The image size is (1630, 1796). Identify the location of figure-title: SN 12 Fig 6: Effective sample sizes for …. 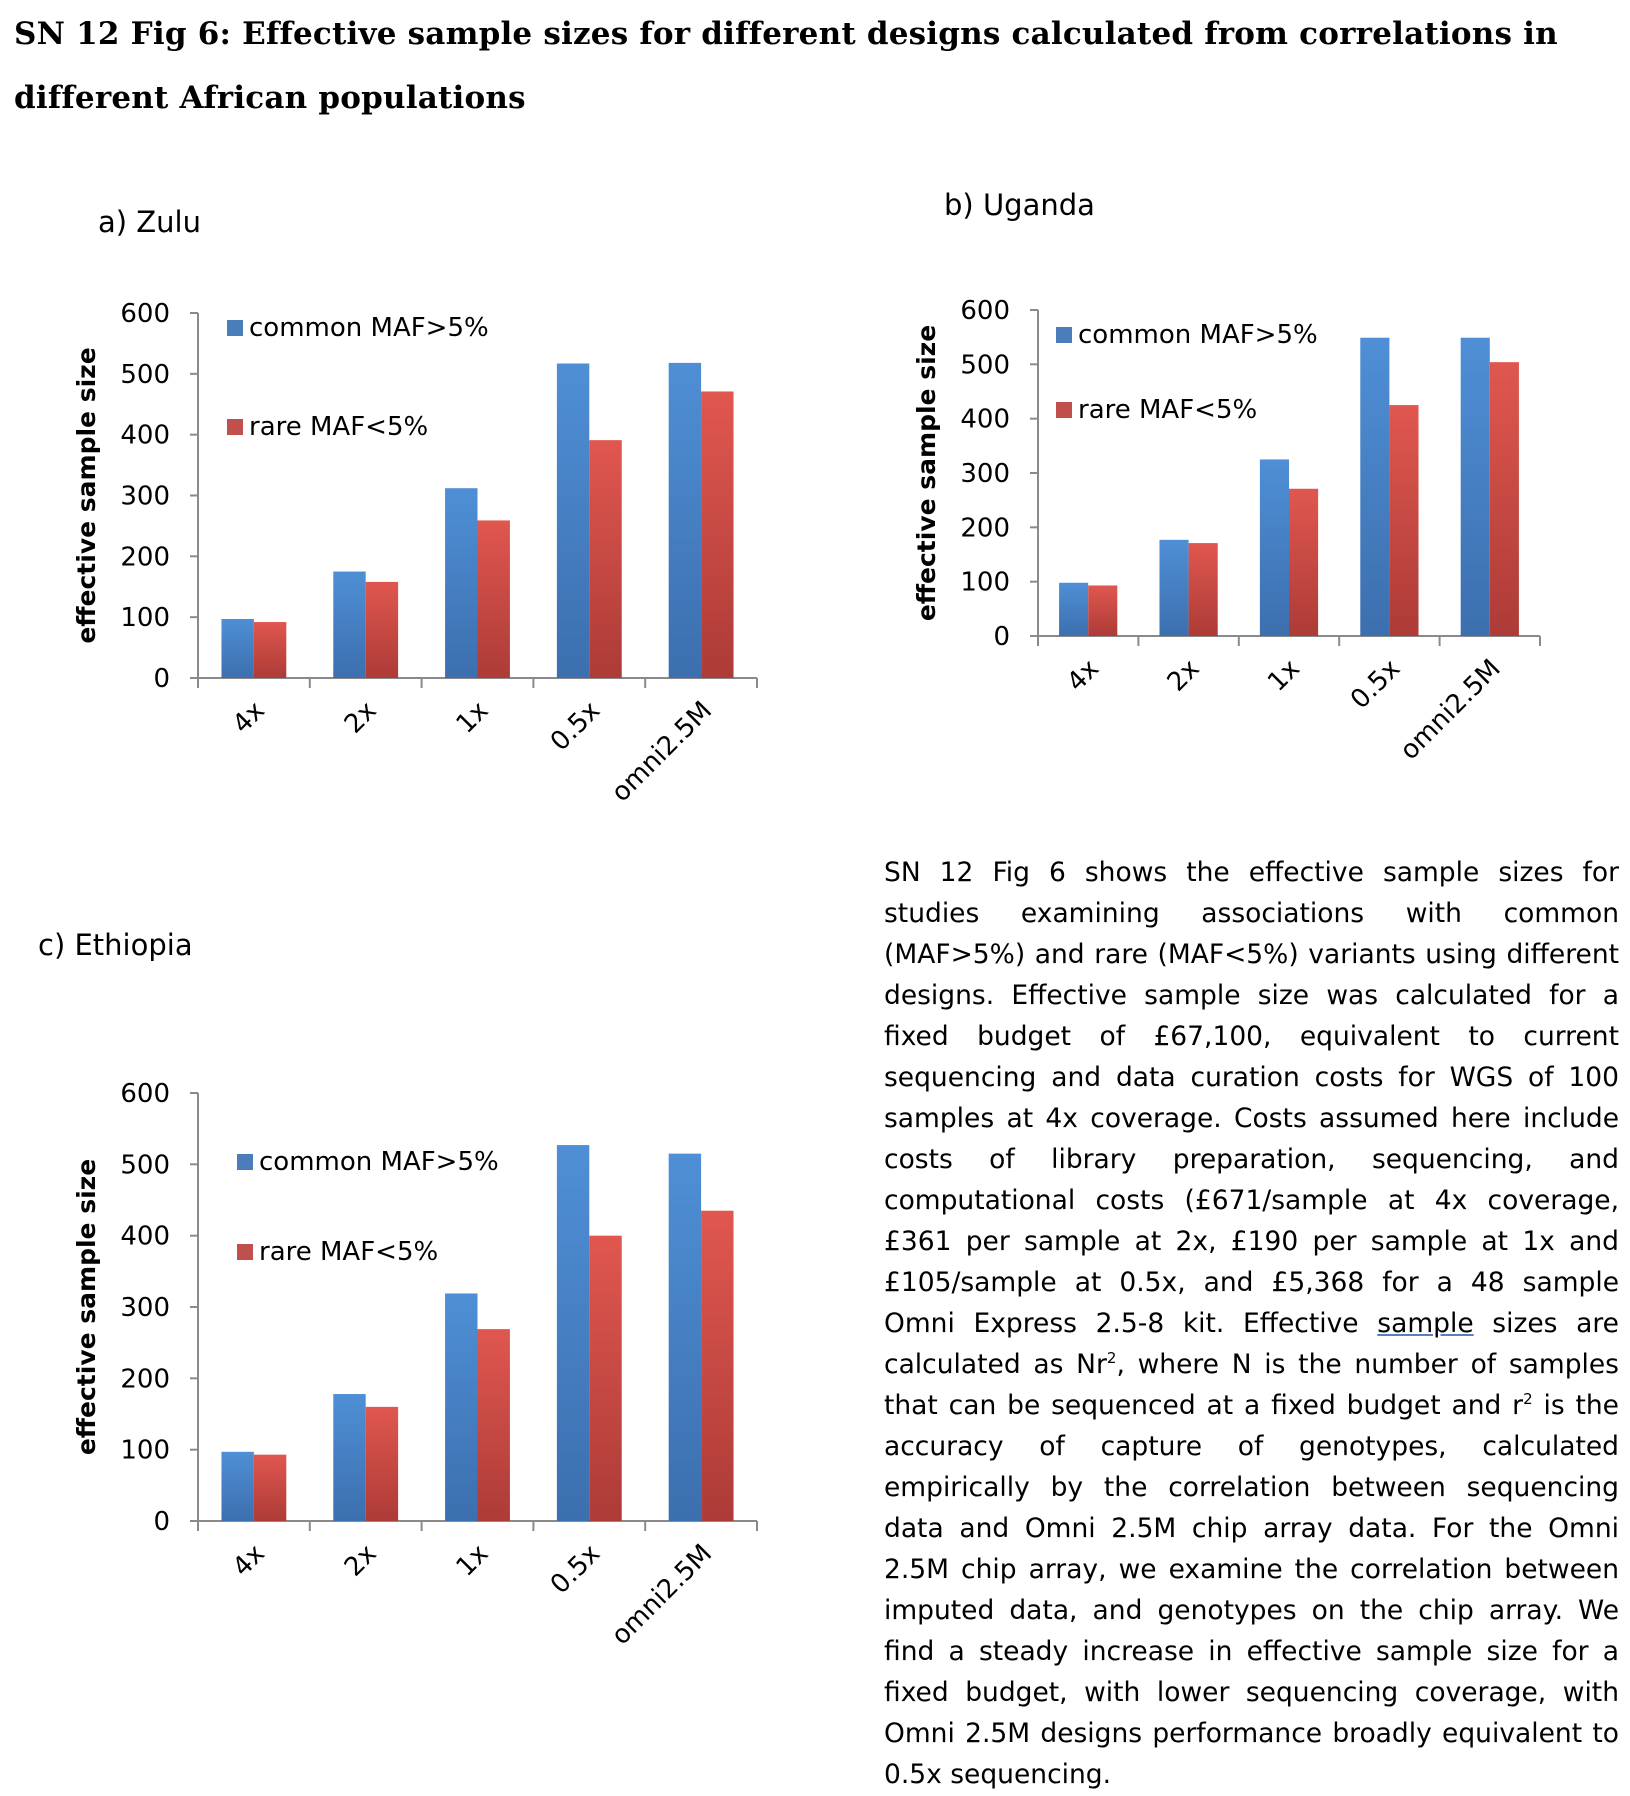
(786, 66).